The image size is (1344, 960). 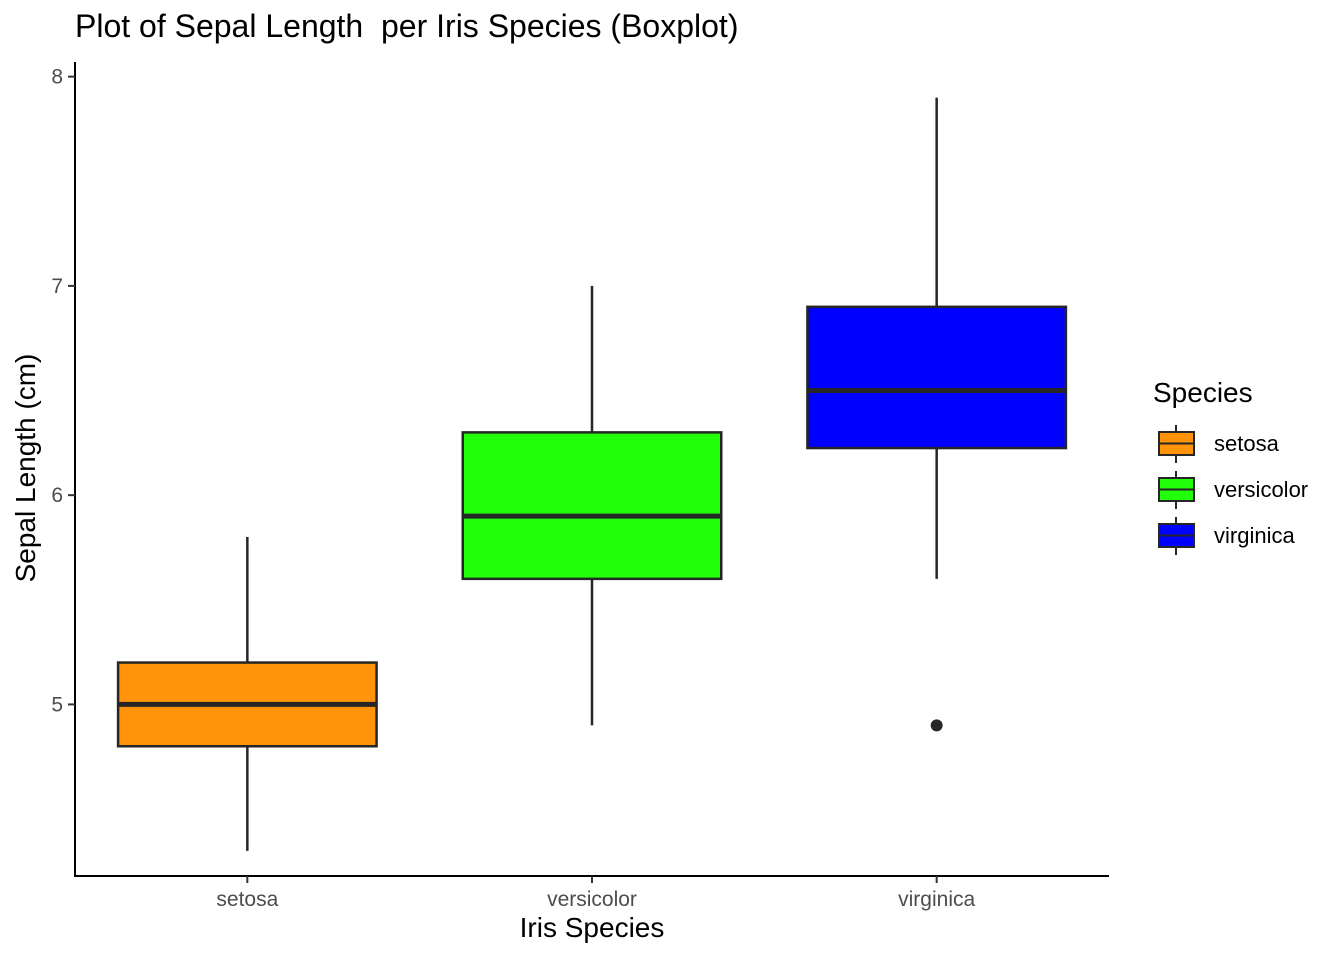 What do you see at coordinates (57, 286) in the screenshot?
I see `y-tick-label: 7` at bounding box center [57, 286].